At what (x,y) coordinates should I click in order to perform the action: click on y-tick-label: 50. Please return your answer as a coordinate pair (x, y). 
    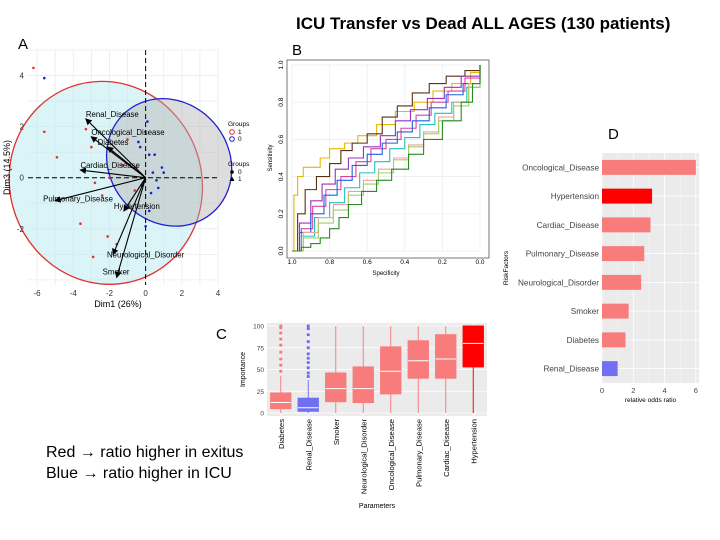
    Looking at the image, I should click on (261, 370).